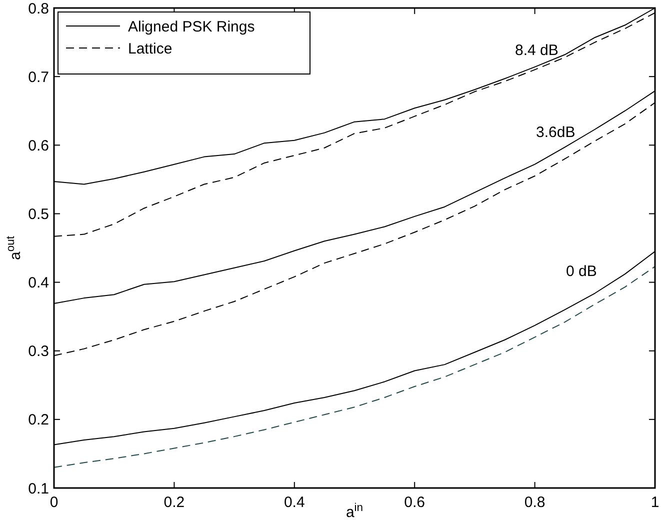  I want to click on x-tick-label: 0.4, so click(294, 502).